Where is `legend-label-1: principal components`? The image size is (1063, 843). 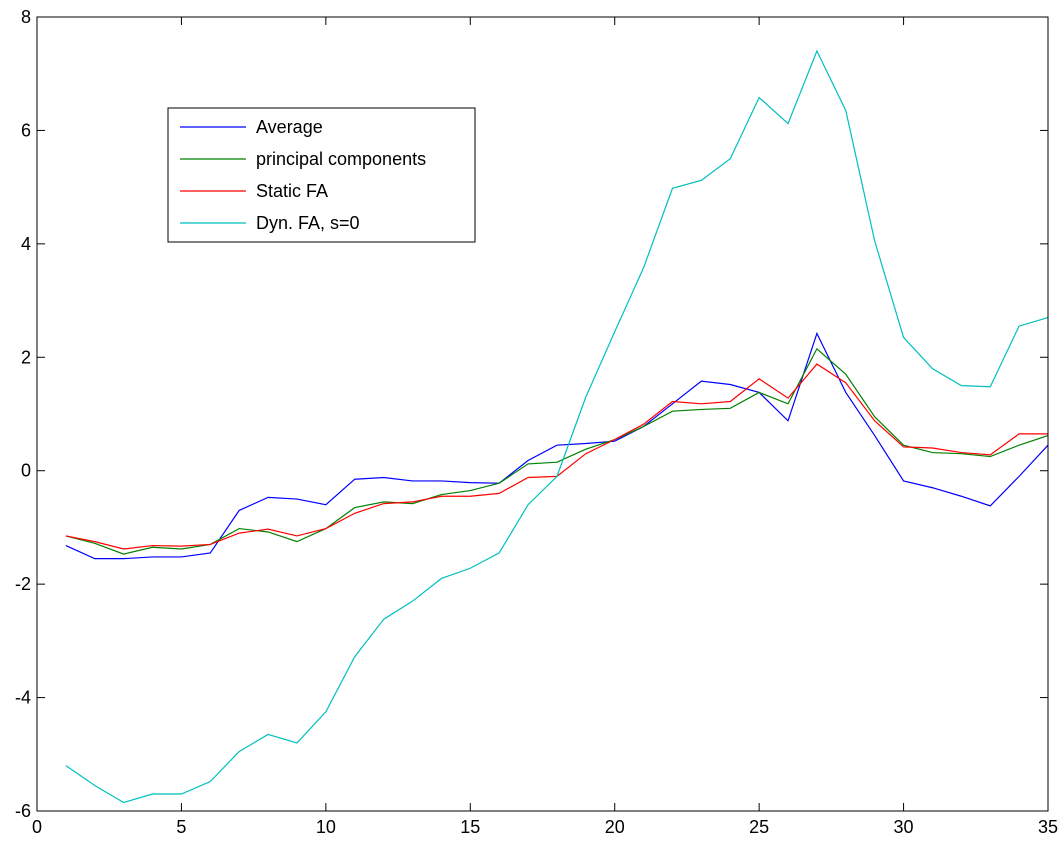 legend-label-1: principal components is located at coordinates (341, 159).